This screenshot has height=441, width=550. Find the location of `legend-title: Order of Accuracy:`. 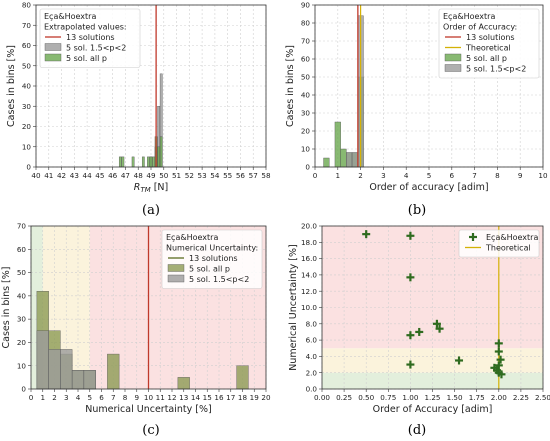

legend-title: Order of Accuracy: is located at coordinates (480, 27).